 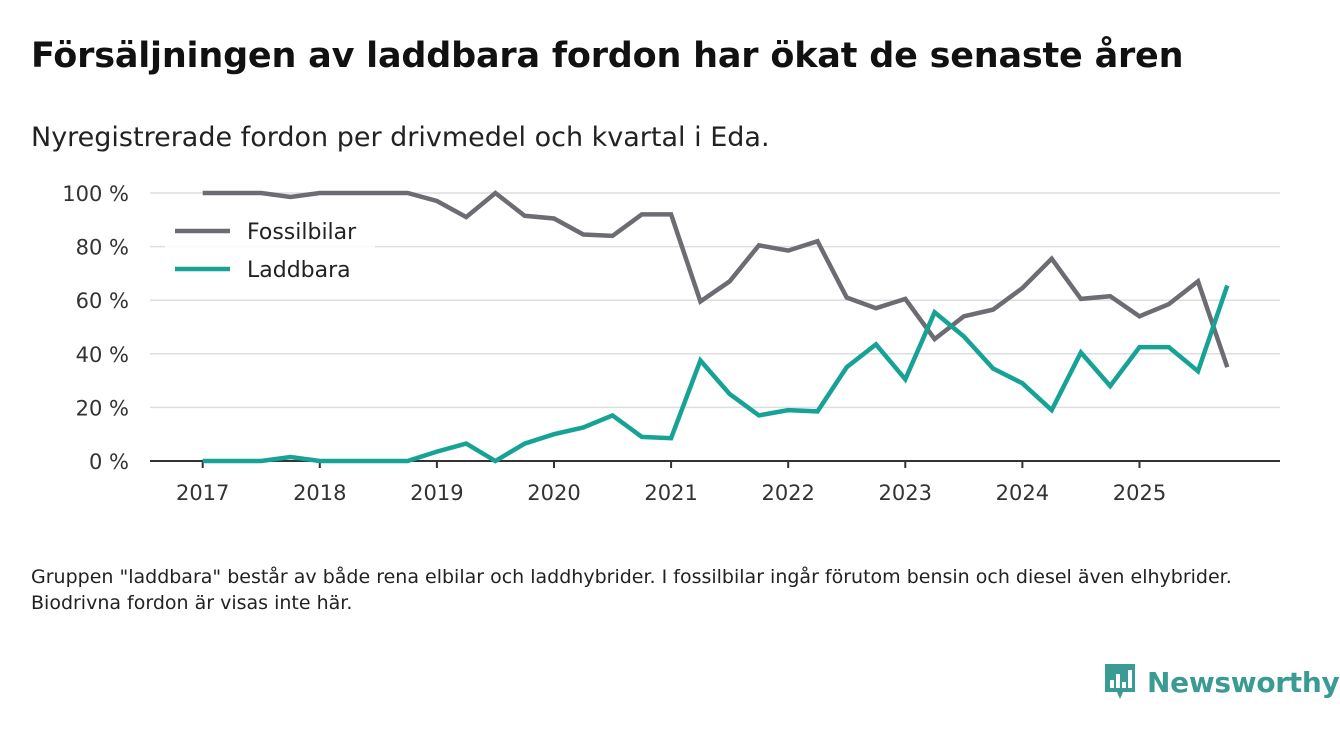 I want to click on y-tick-label: 0 %, so click(x=109, y=462).